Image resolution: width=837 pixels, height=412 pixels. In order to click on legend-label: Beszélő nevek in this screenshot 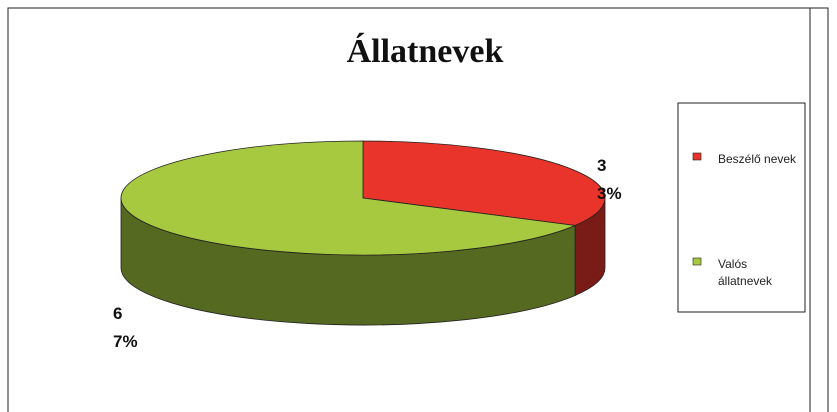, I will do `click(757, 159)`.